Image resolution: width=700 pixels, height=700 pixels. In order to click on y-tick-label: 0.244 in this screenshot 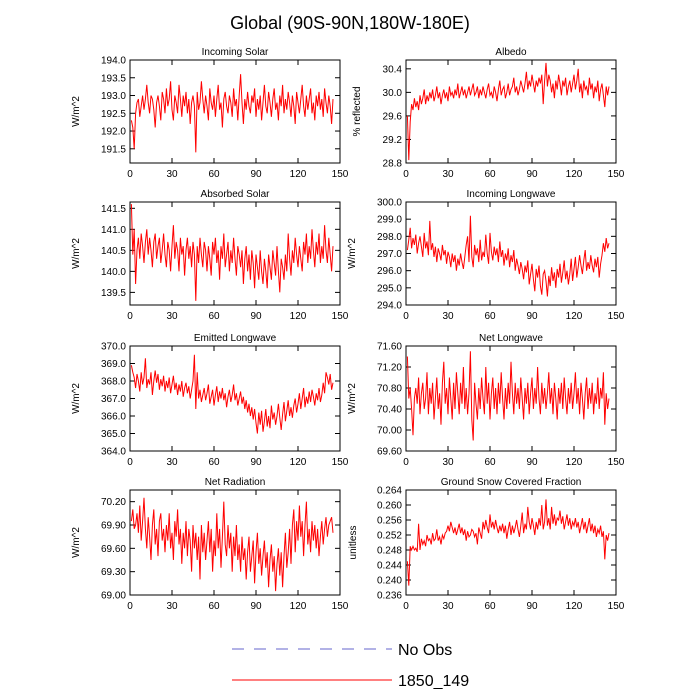, I will do `click(389, 566)`.